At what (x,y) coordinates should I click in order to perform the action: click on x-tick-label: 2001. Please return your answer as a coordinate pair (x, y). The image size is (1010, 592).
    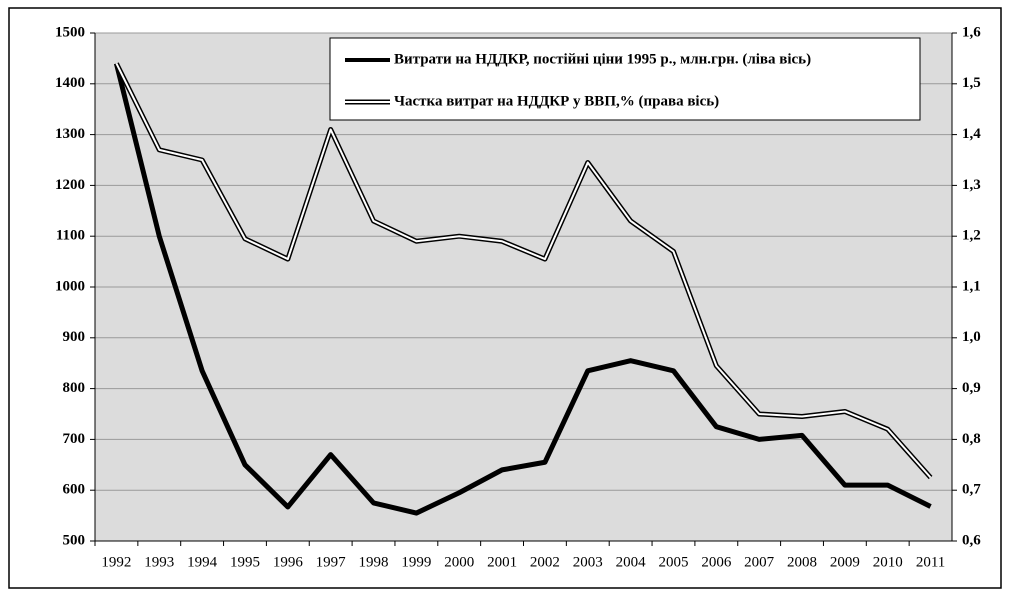
    Looking at the image, I should click on (502, 562).